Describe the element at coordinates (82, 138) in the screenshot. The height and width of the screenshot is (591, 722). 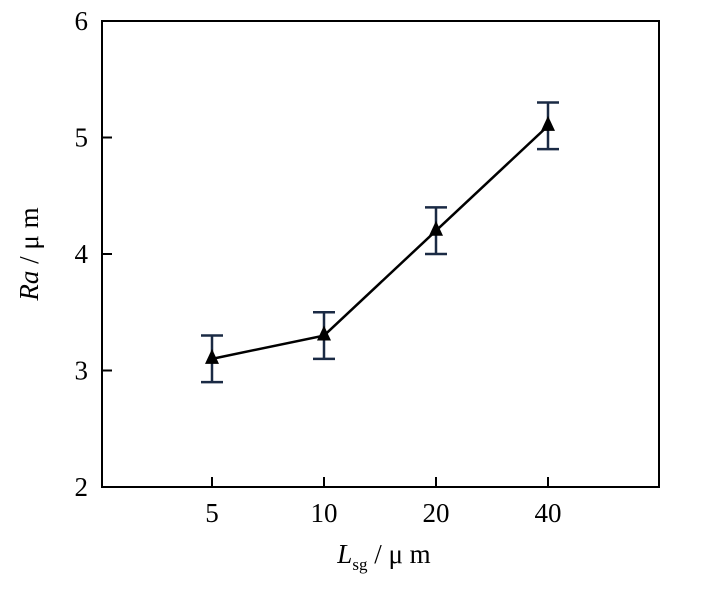
I see `y-tick-label: 5` at that location.